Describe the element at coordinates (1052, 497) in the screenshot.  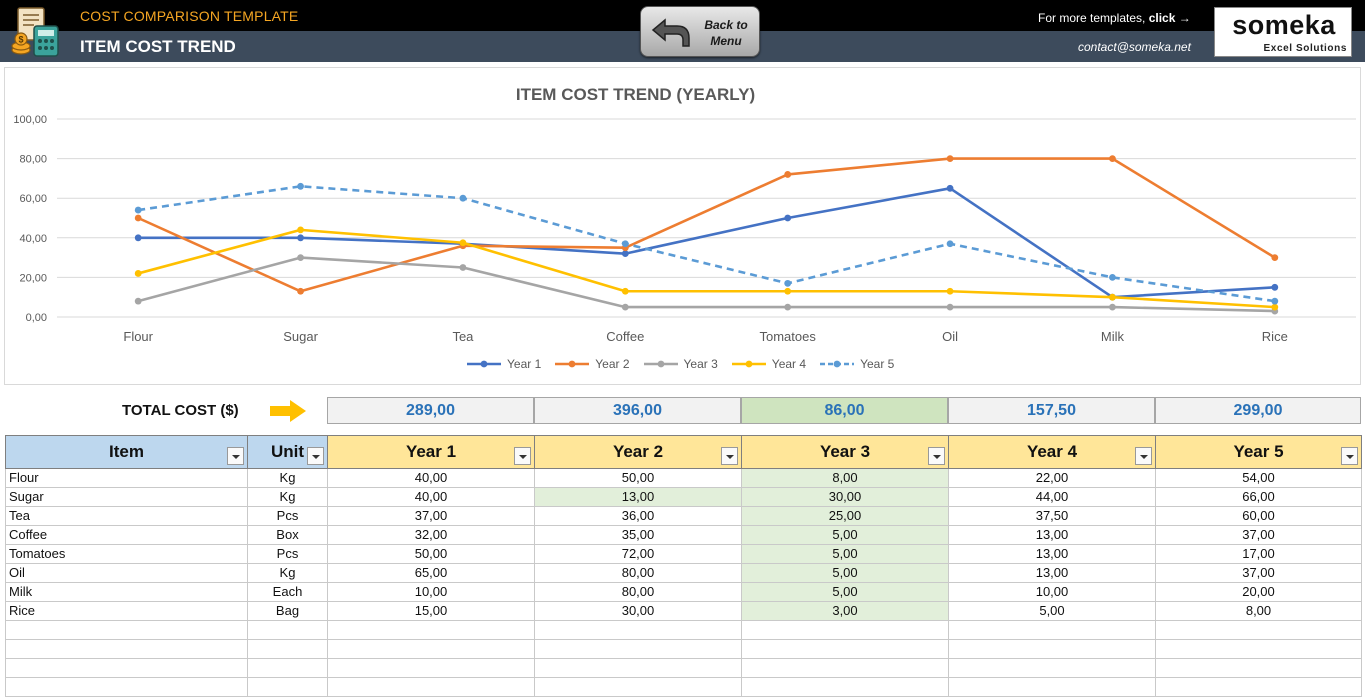
I see `table-cell: 44,00` at that location.